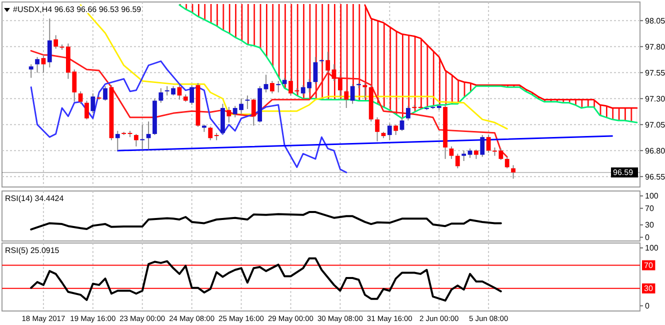 The height and width of the screenshot is (325, 665). I want to click on ref-line-label: 96.59, so click(623, 173).